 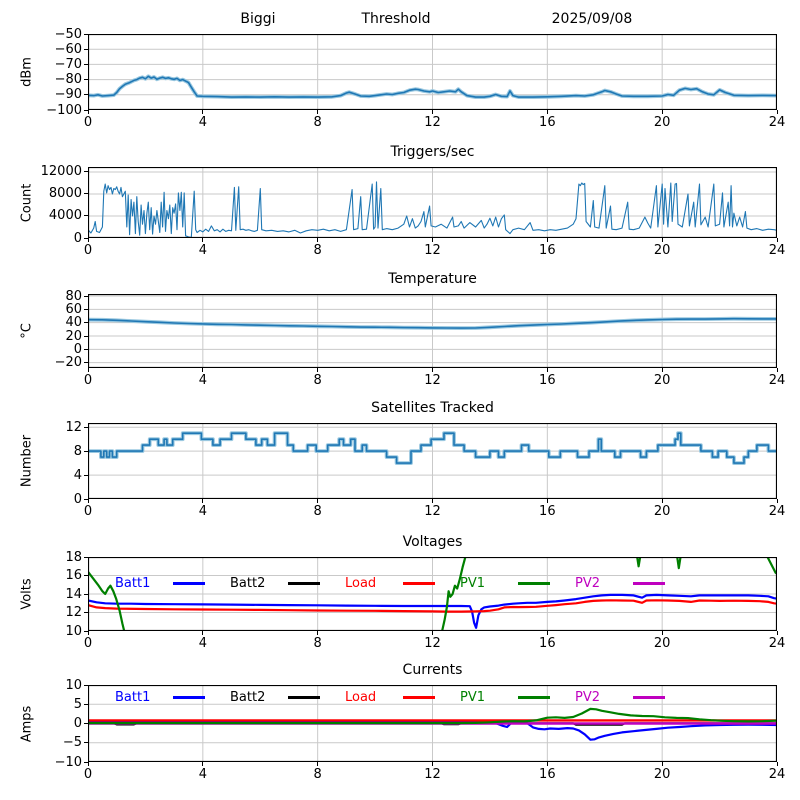 I want to click on chart-satellites: Satellites Tracked Number 0 4 8 12 0 4 8 12 16 20 24, so click(x=400, y=459).